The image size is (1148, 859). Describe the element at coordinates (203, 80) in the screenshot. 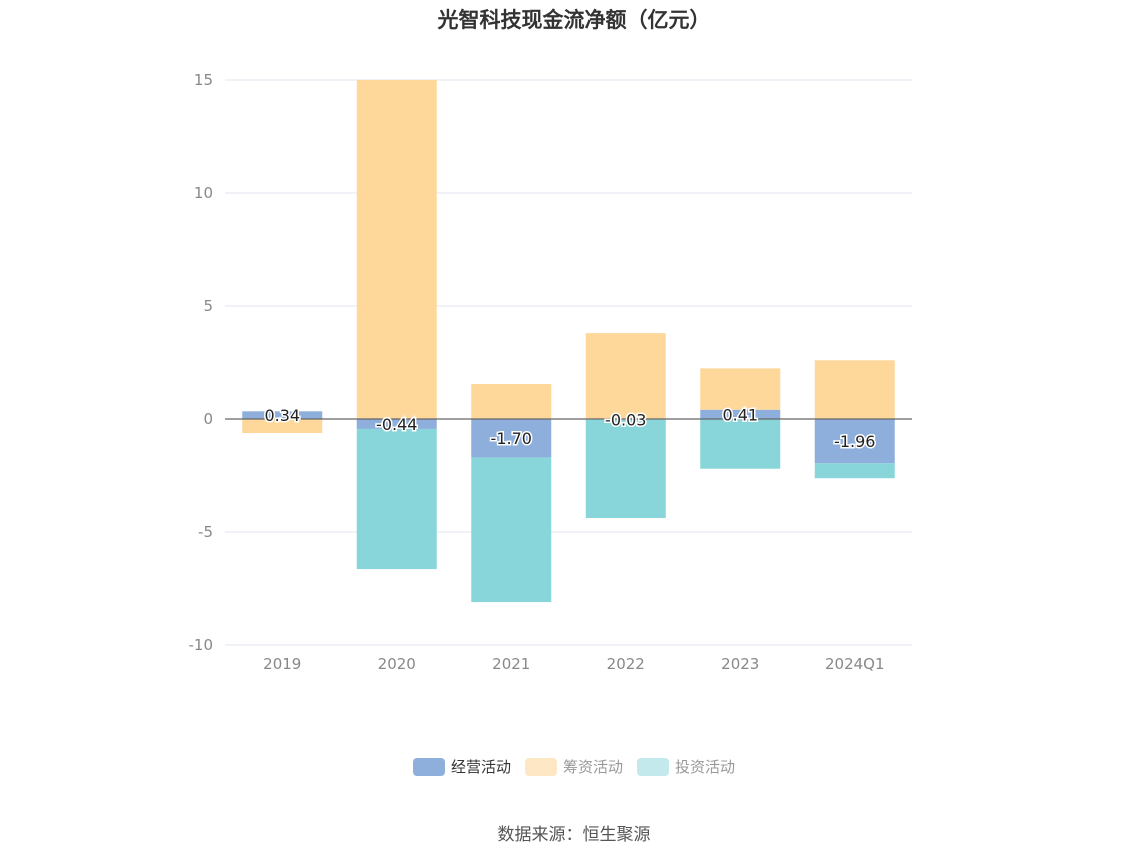

I see `y-tick-label: 15` at that location.